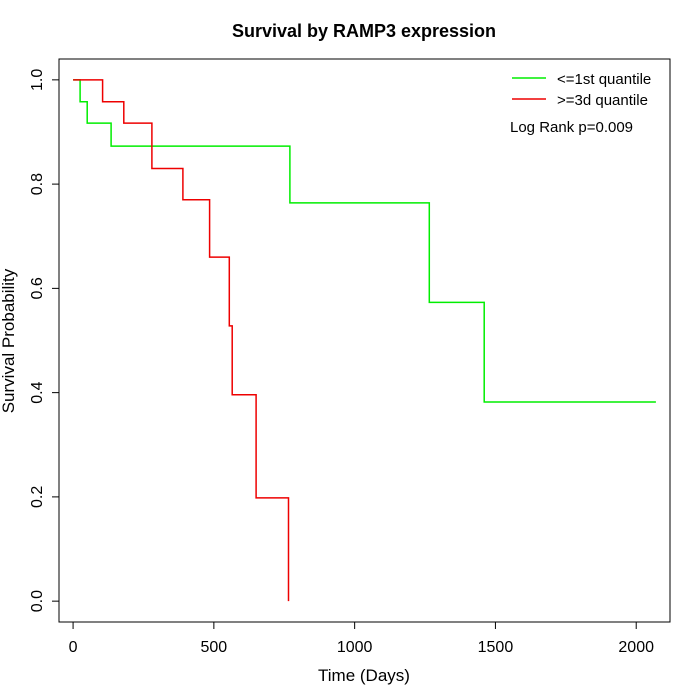  What do you see at coordinates (604, 79) in the screenshot?
I see `legend-label-0: <=1st quantile` at bounding box center [604, 79].